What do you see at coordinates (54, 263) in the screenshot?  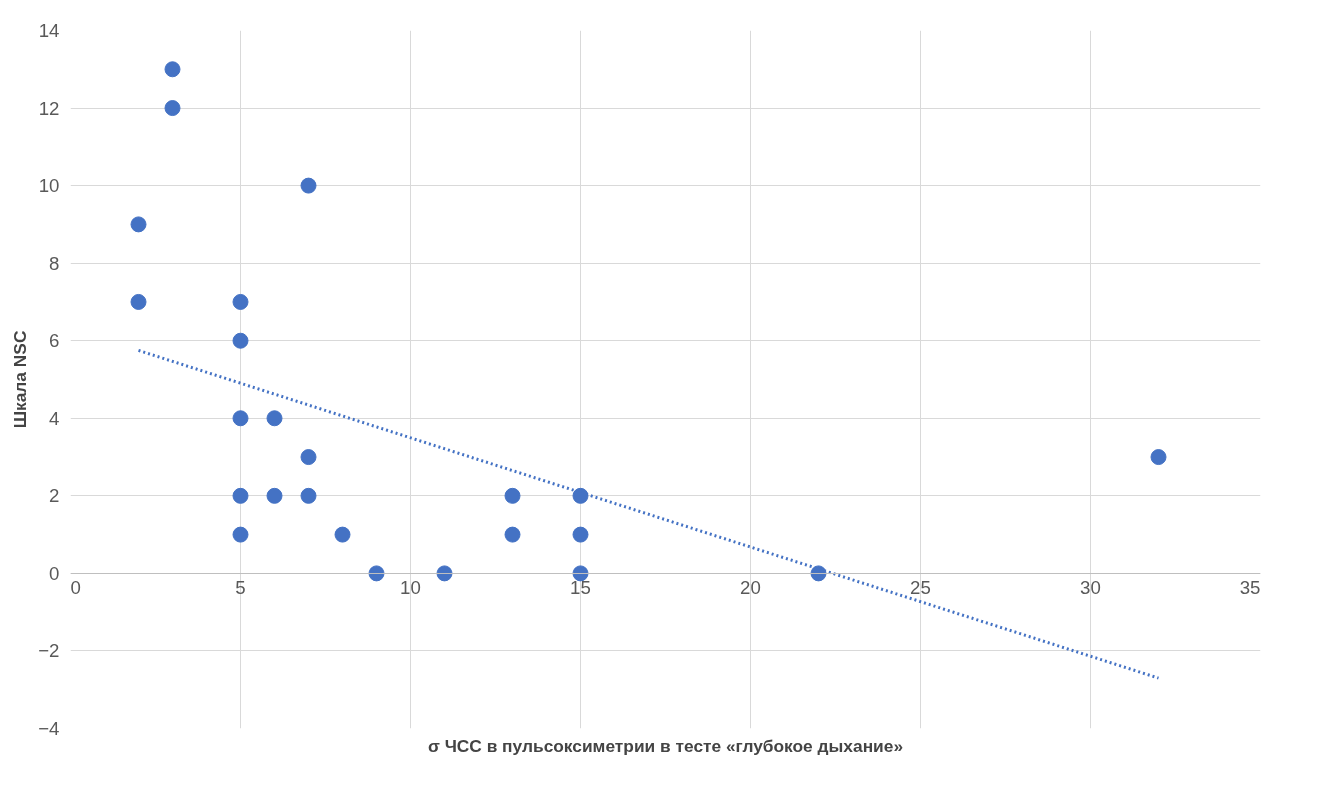 I see `y-tick-label: 8` at bounding box center [54, 263].